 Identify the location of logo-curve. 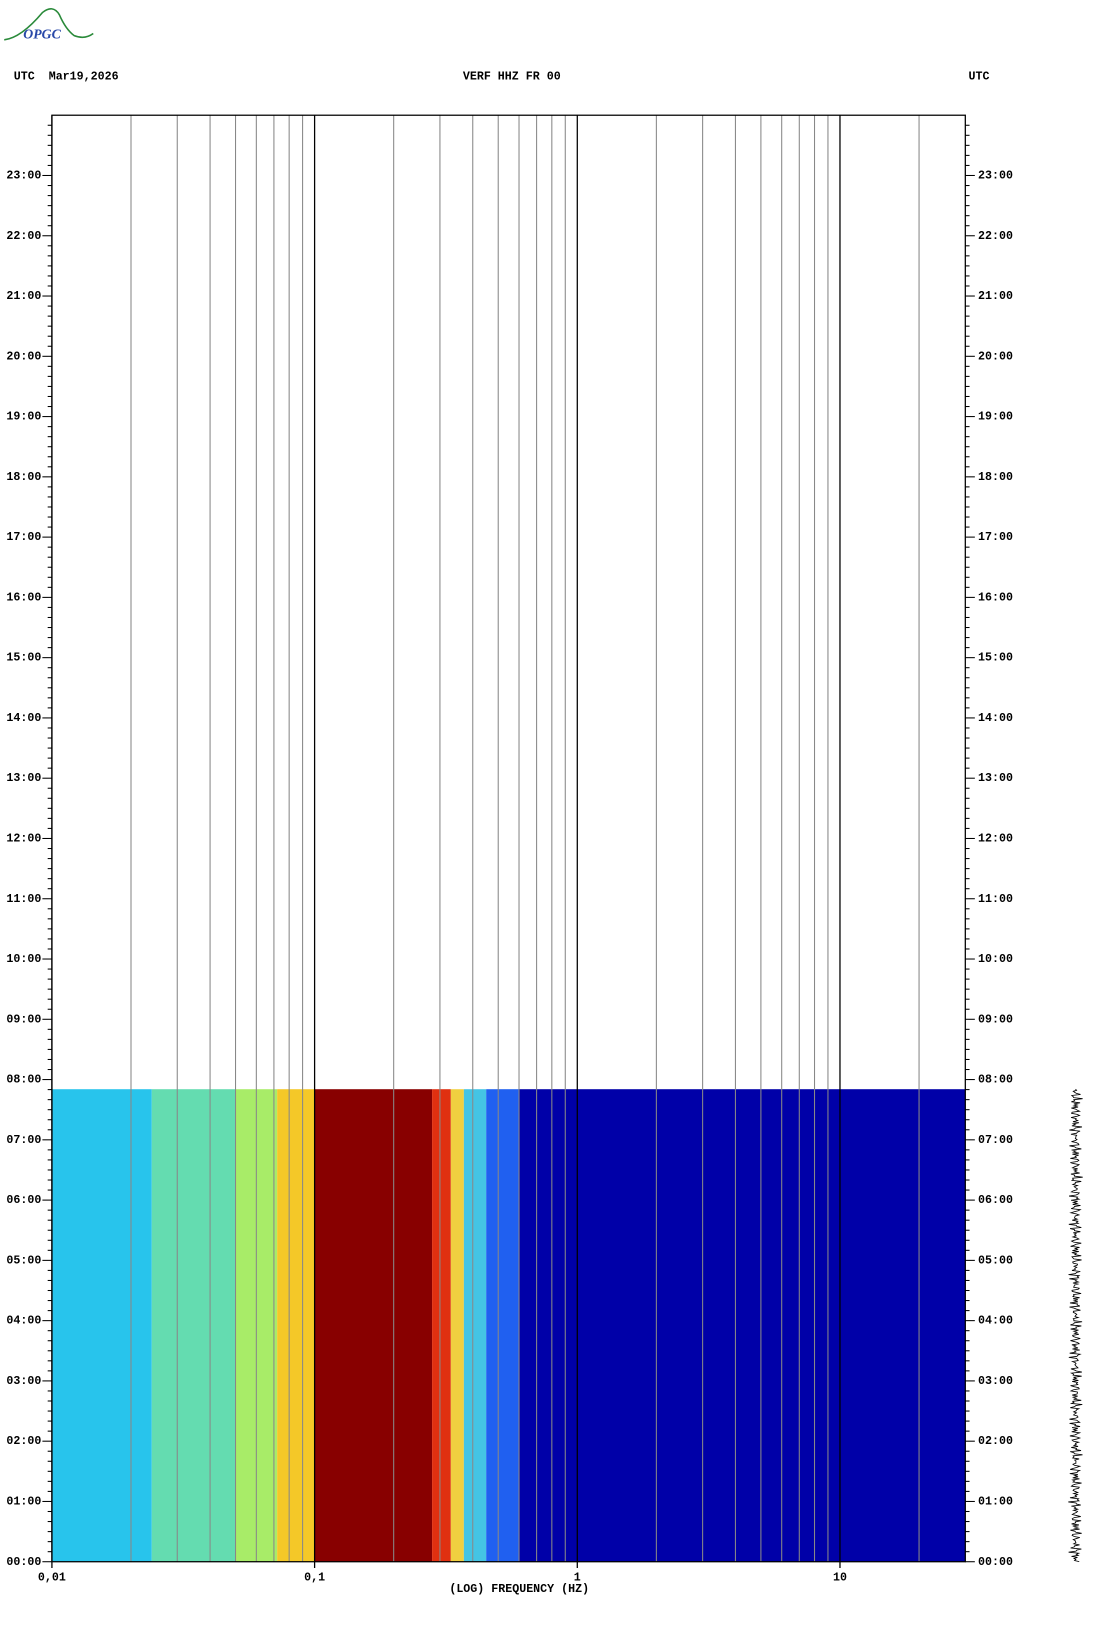
(49, 24).